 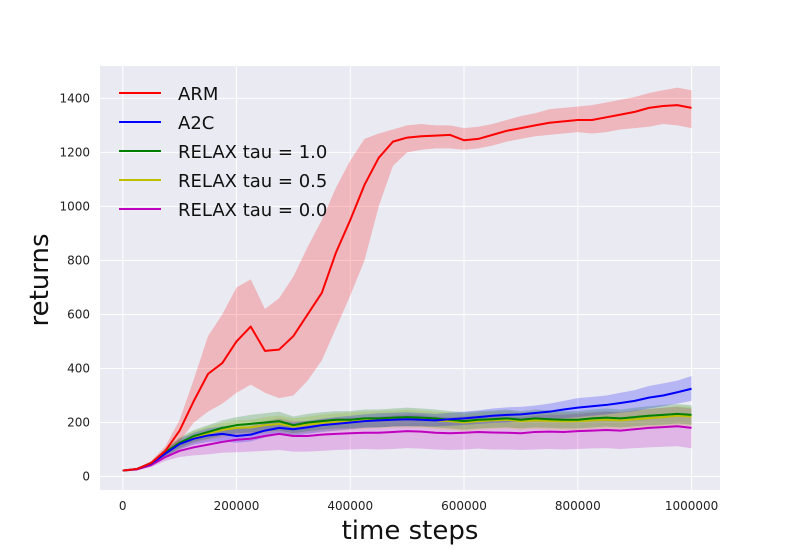 I want to click on x-tick-label: 0, so click(x=123, y=506).